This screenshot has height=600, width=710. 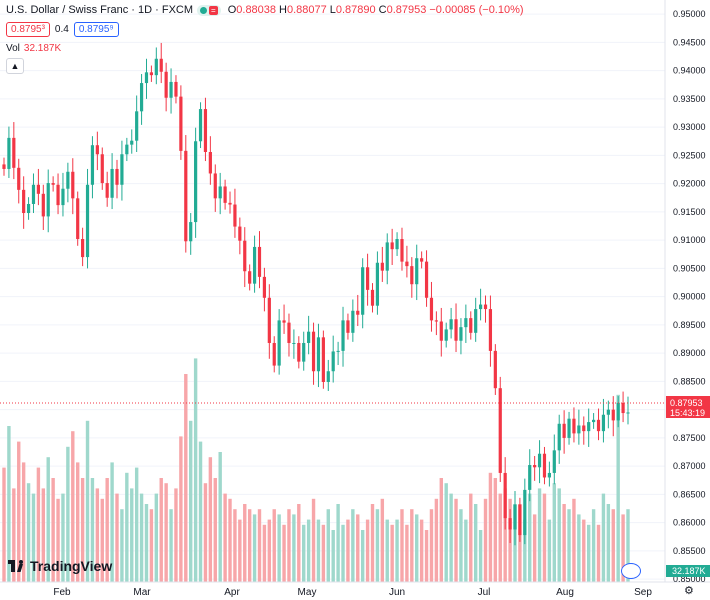 What do you see at coordinates (96, 29) in the screenshot?
I see `buy-price-button: 0.8795⁹` at bounding box center [96, 29].